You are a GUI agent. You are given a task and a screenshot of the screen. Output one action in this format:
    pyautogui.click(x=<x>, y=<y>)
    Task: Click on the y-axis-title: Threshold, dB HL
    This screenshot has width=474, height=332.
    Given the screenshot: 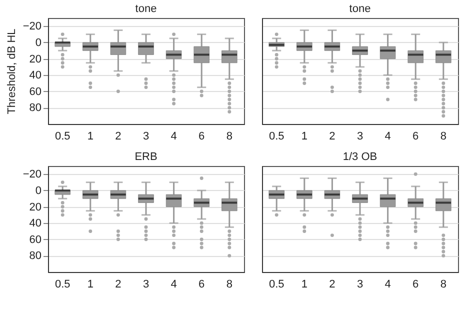 What is the action you would take?
    pyautogui.click(x=12, y=71)
    